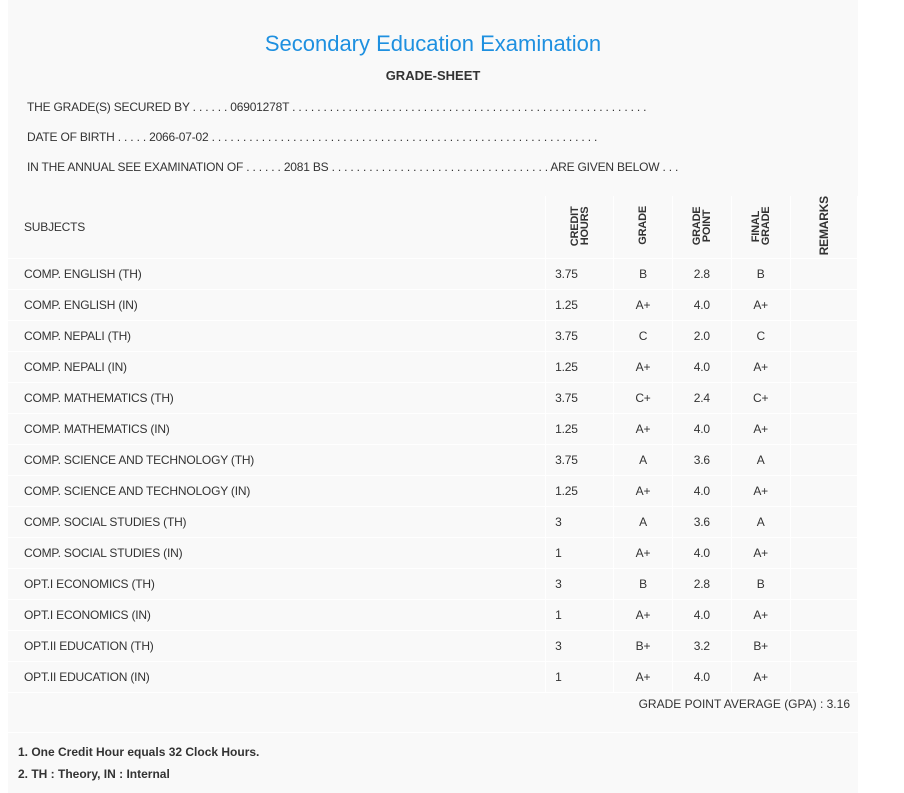 The image size is (904, 793). I want to click on table-row: OPT.II EDUCATION (TH) 3 B+ 3.2 B+, so click(433, 646).